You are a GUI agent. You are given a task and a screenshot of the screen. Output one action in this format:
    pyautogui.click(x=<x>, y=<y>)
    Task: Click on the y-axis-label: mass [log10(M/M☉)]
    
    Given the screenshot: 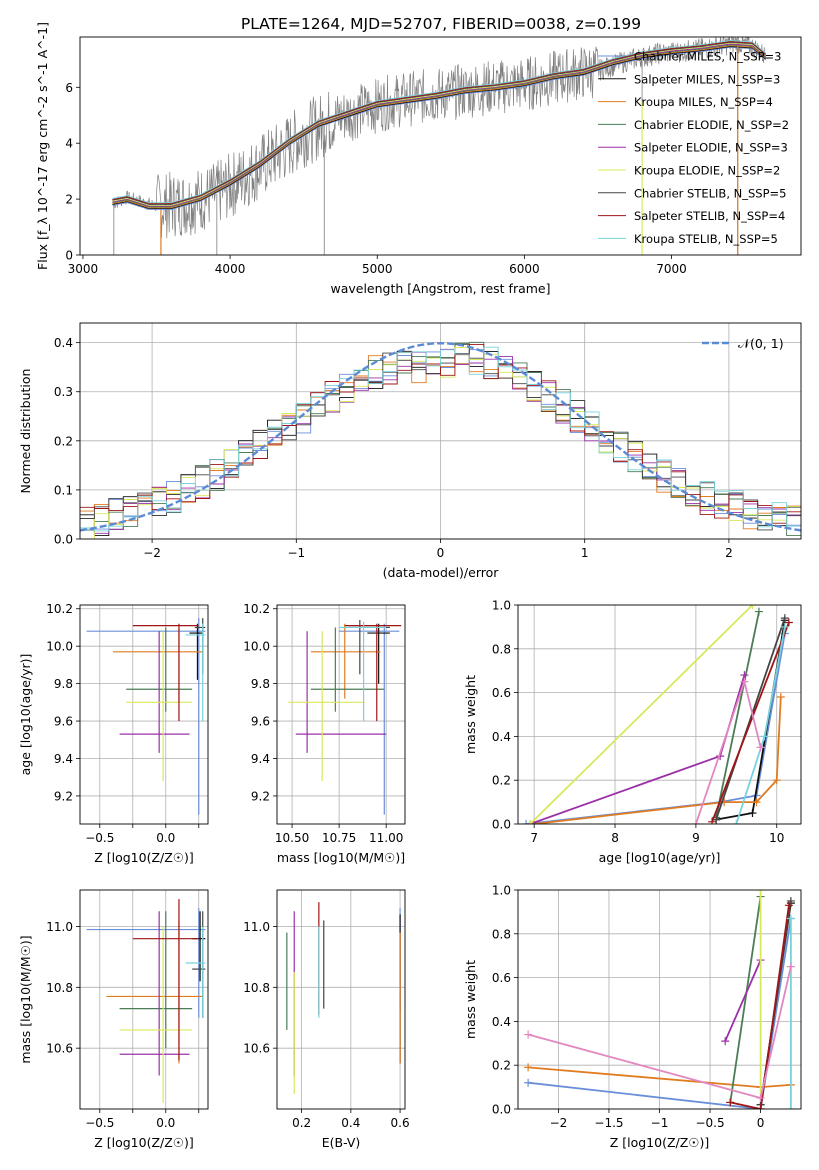 What is the action you would take?
    pyautogui.click(x=25, y=999)
    